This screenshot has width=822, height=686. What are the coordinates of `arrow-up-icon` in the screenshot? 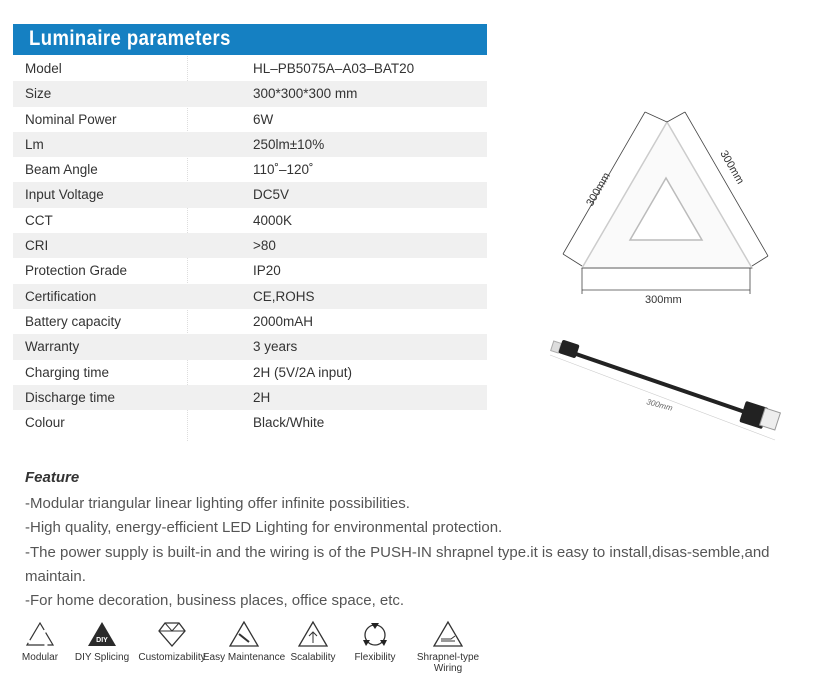 It's located at (313, 633).